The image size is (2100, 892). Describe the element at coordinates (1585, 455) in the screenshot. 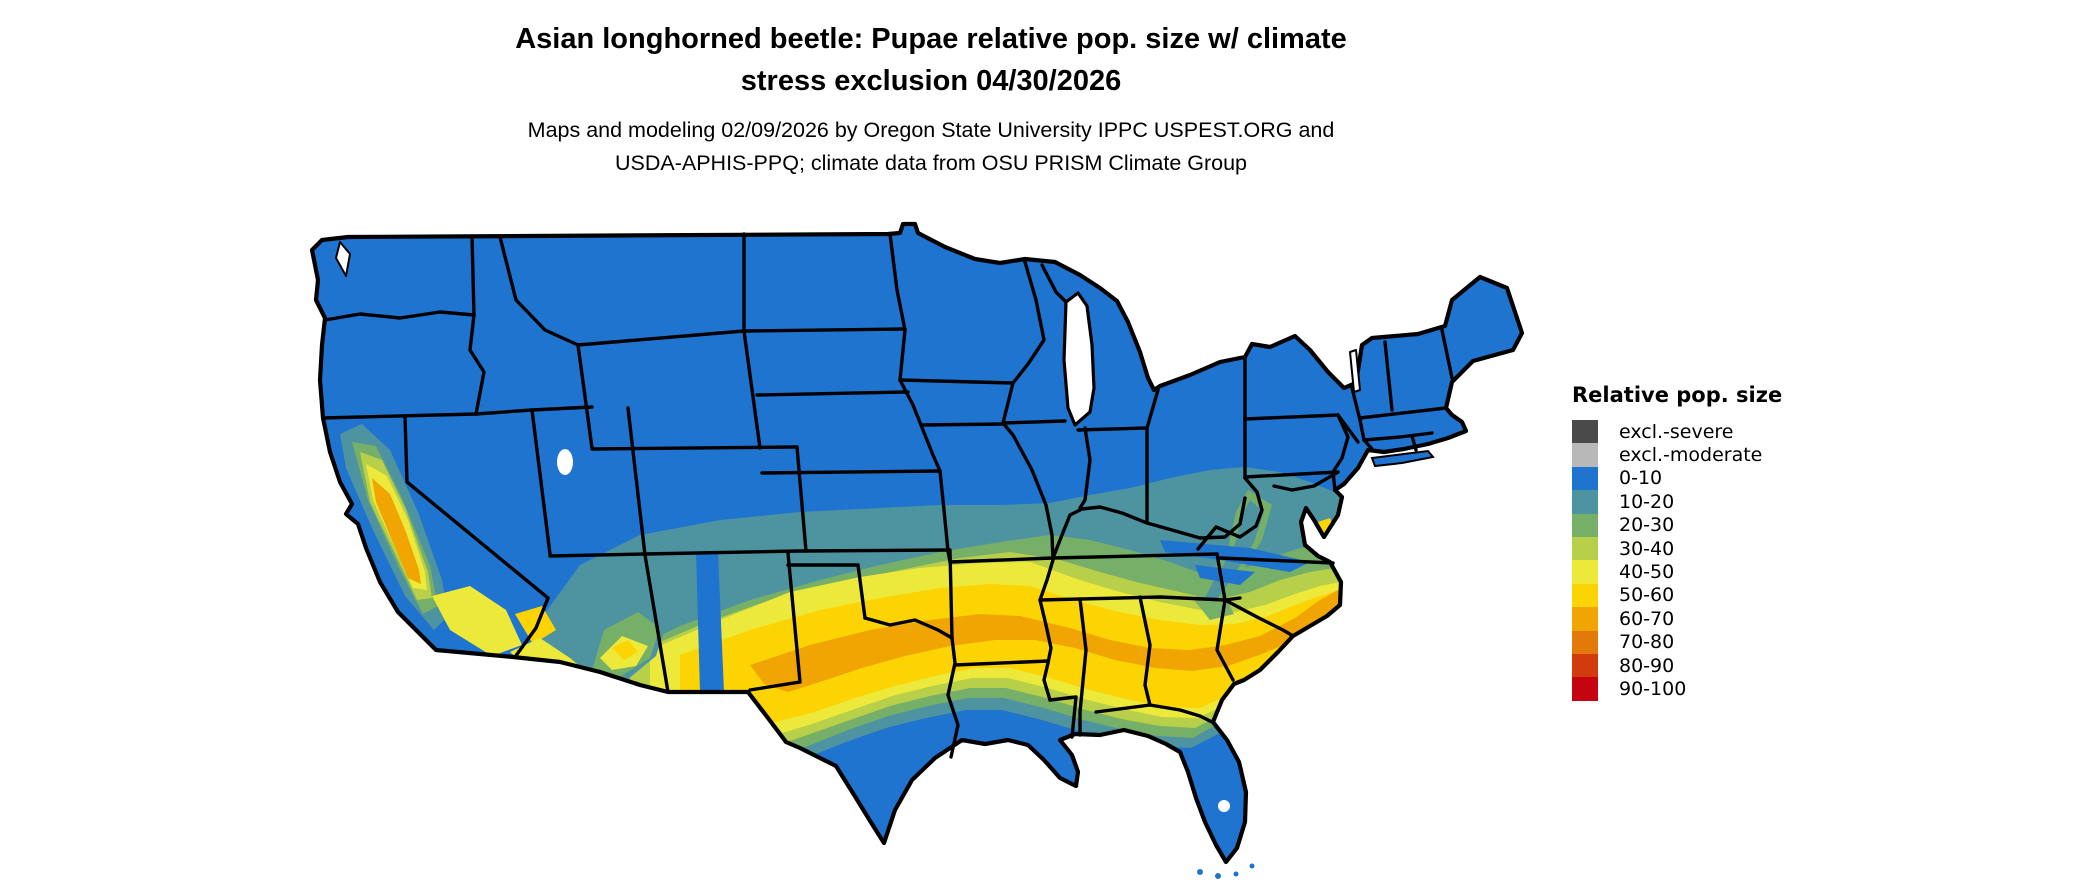

I see `legend-swatch-excl-moderate` at that location.